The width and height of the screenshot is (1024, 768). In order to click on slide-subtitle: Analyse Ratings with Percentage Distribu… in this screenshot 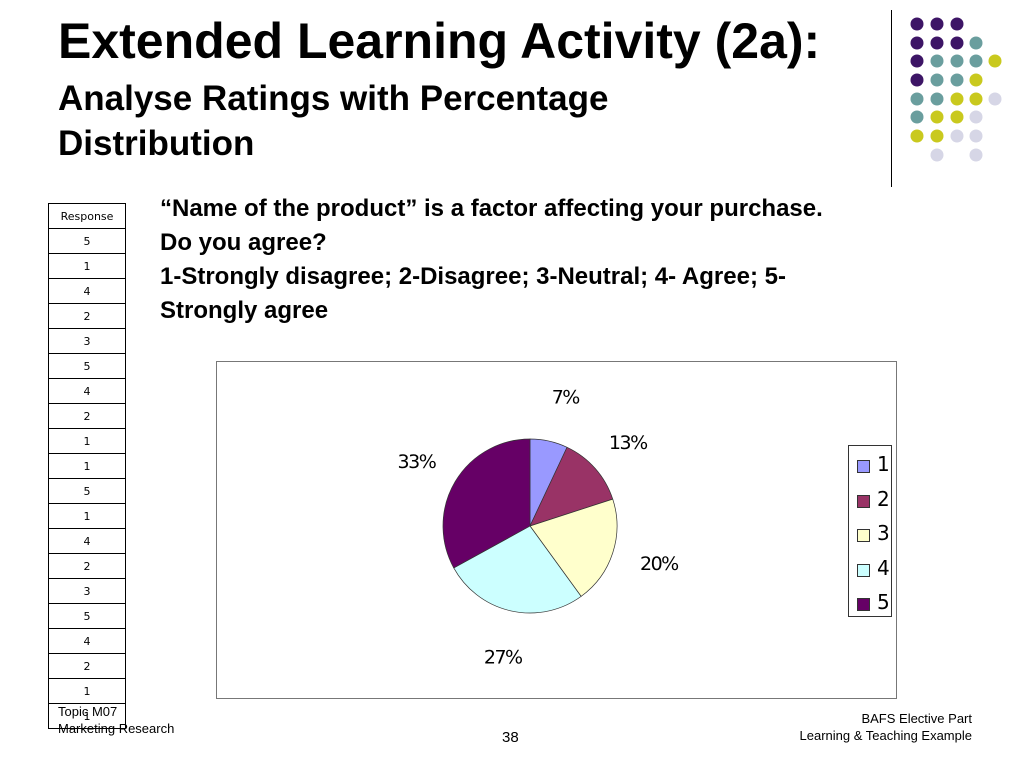, I will do `click(333, 121)`.